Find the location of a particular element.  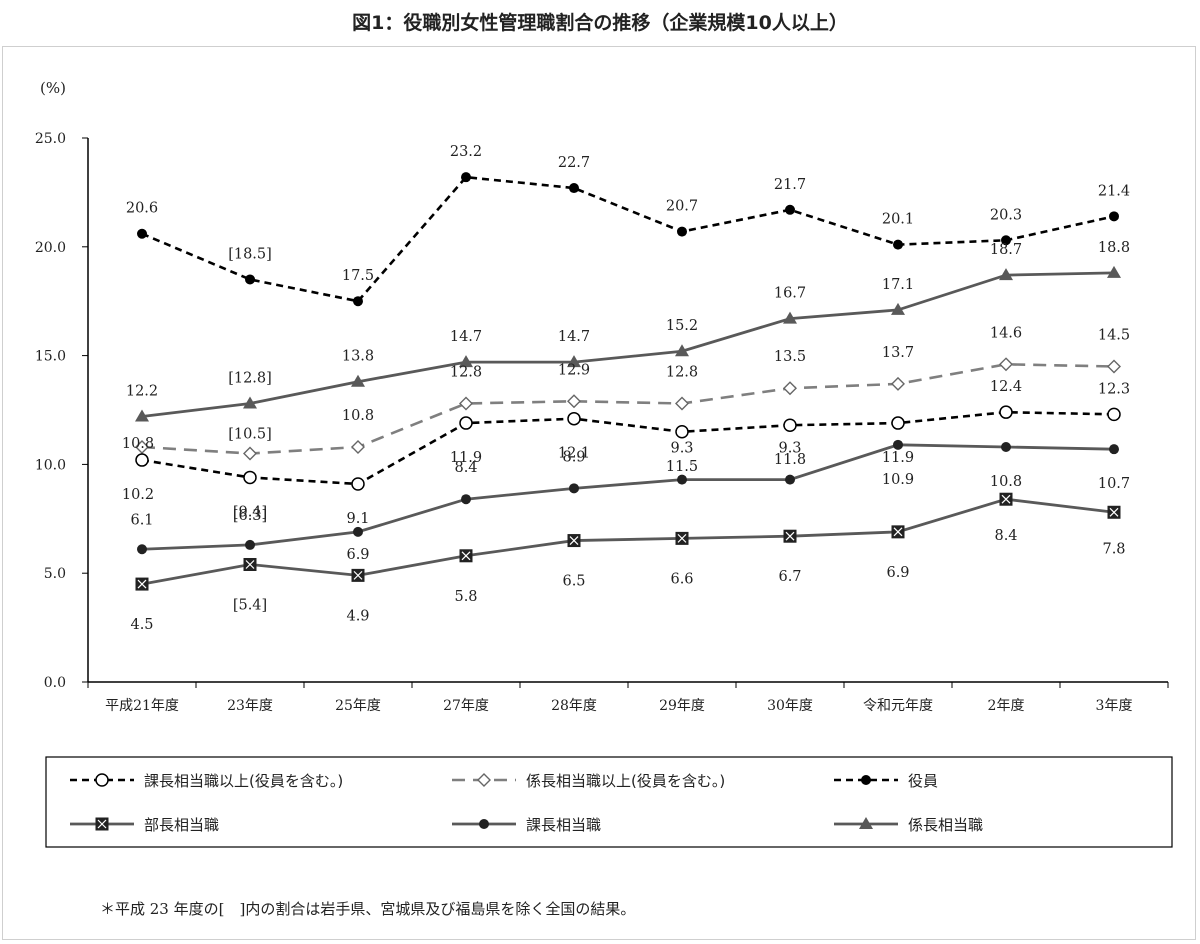

data-label: 12.2 is located at coordinates (142, 392).